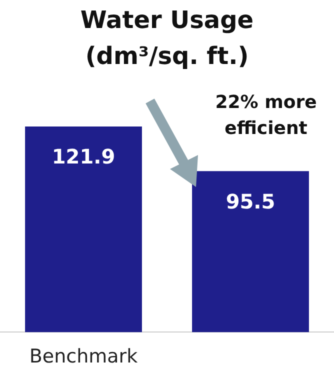  What do you see at coordinates (83, 357) in the screenshot?
I see `x-tick-label: Benchmark` at bounding box center [83, 357].